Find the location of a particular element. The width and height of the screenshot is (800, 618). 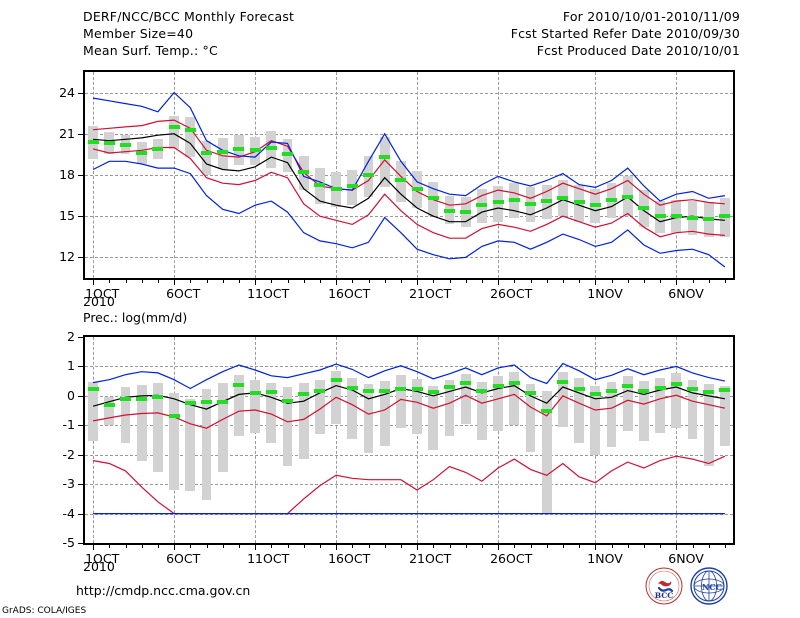

y-axis-tick-label: -2 is located at coordinates (68, 454).